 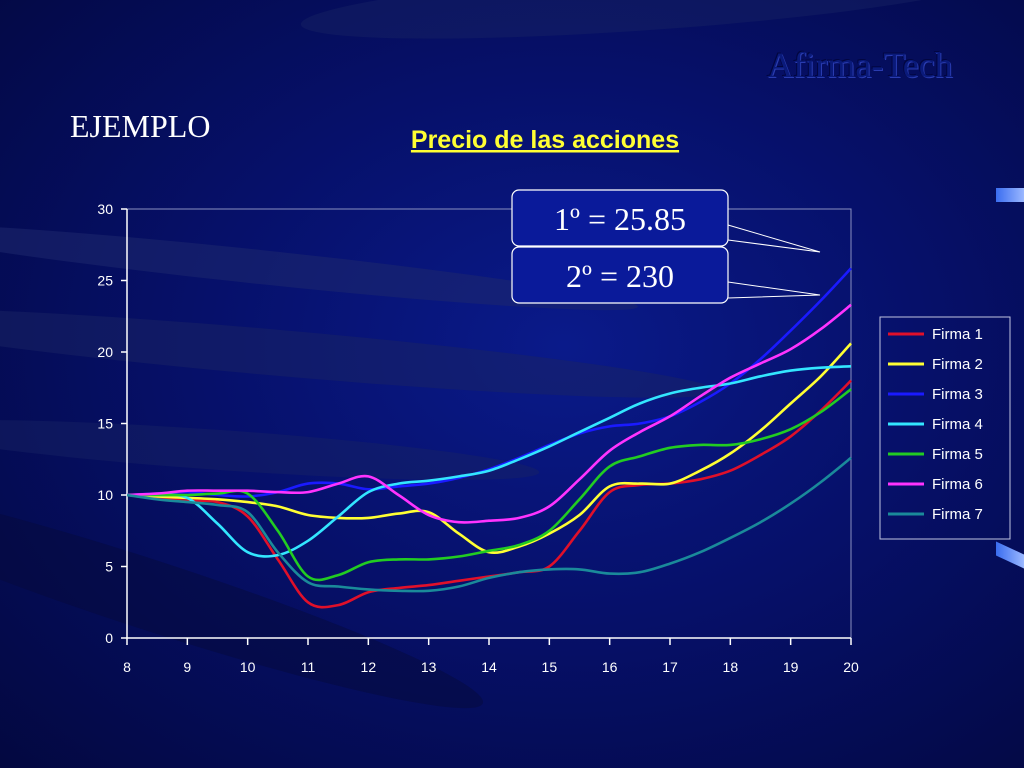 I want to click on legend-entry: Firma 5, so click(x=957, y=454).